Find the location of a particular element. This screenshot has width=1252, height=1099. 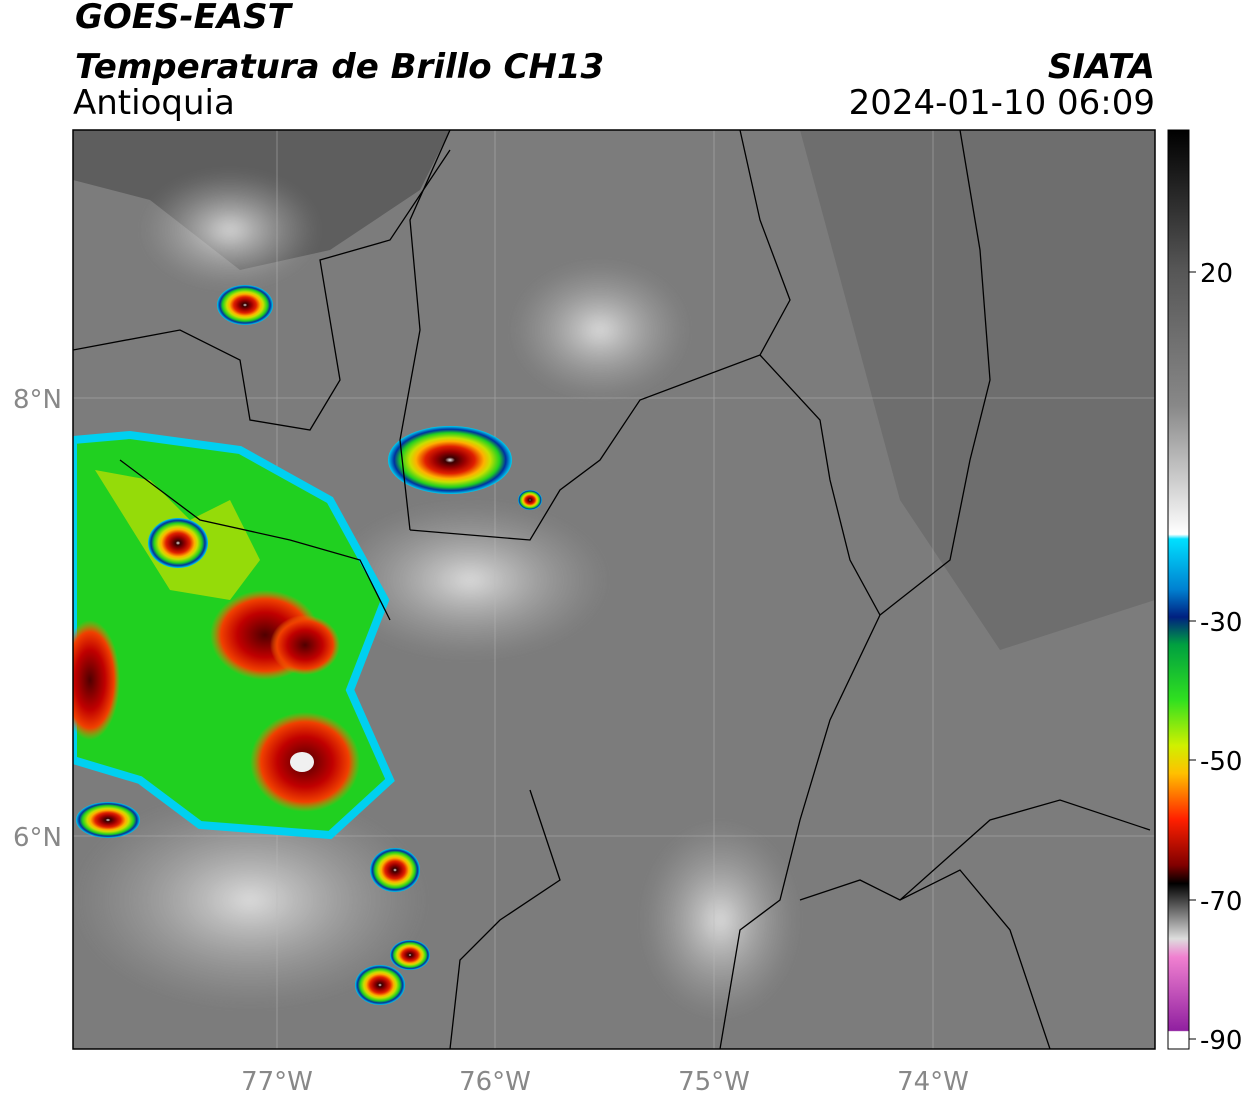

lat-label: 8°N is located at coordinates (37, 400).